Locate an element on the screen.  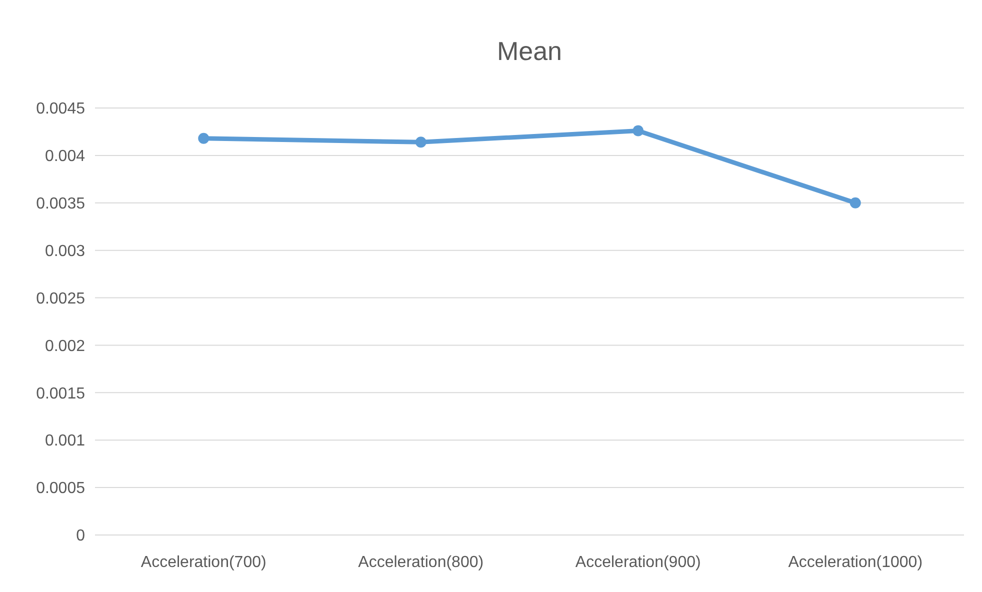
y-tick-label: 0.0005 is located at coordinates (61, 489).